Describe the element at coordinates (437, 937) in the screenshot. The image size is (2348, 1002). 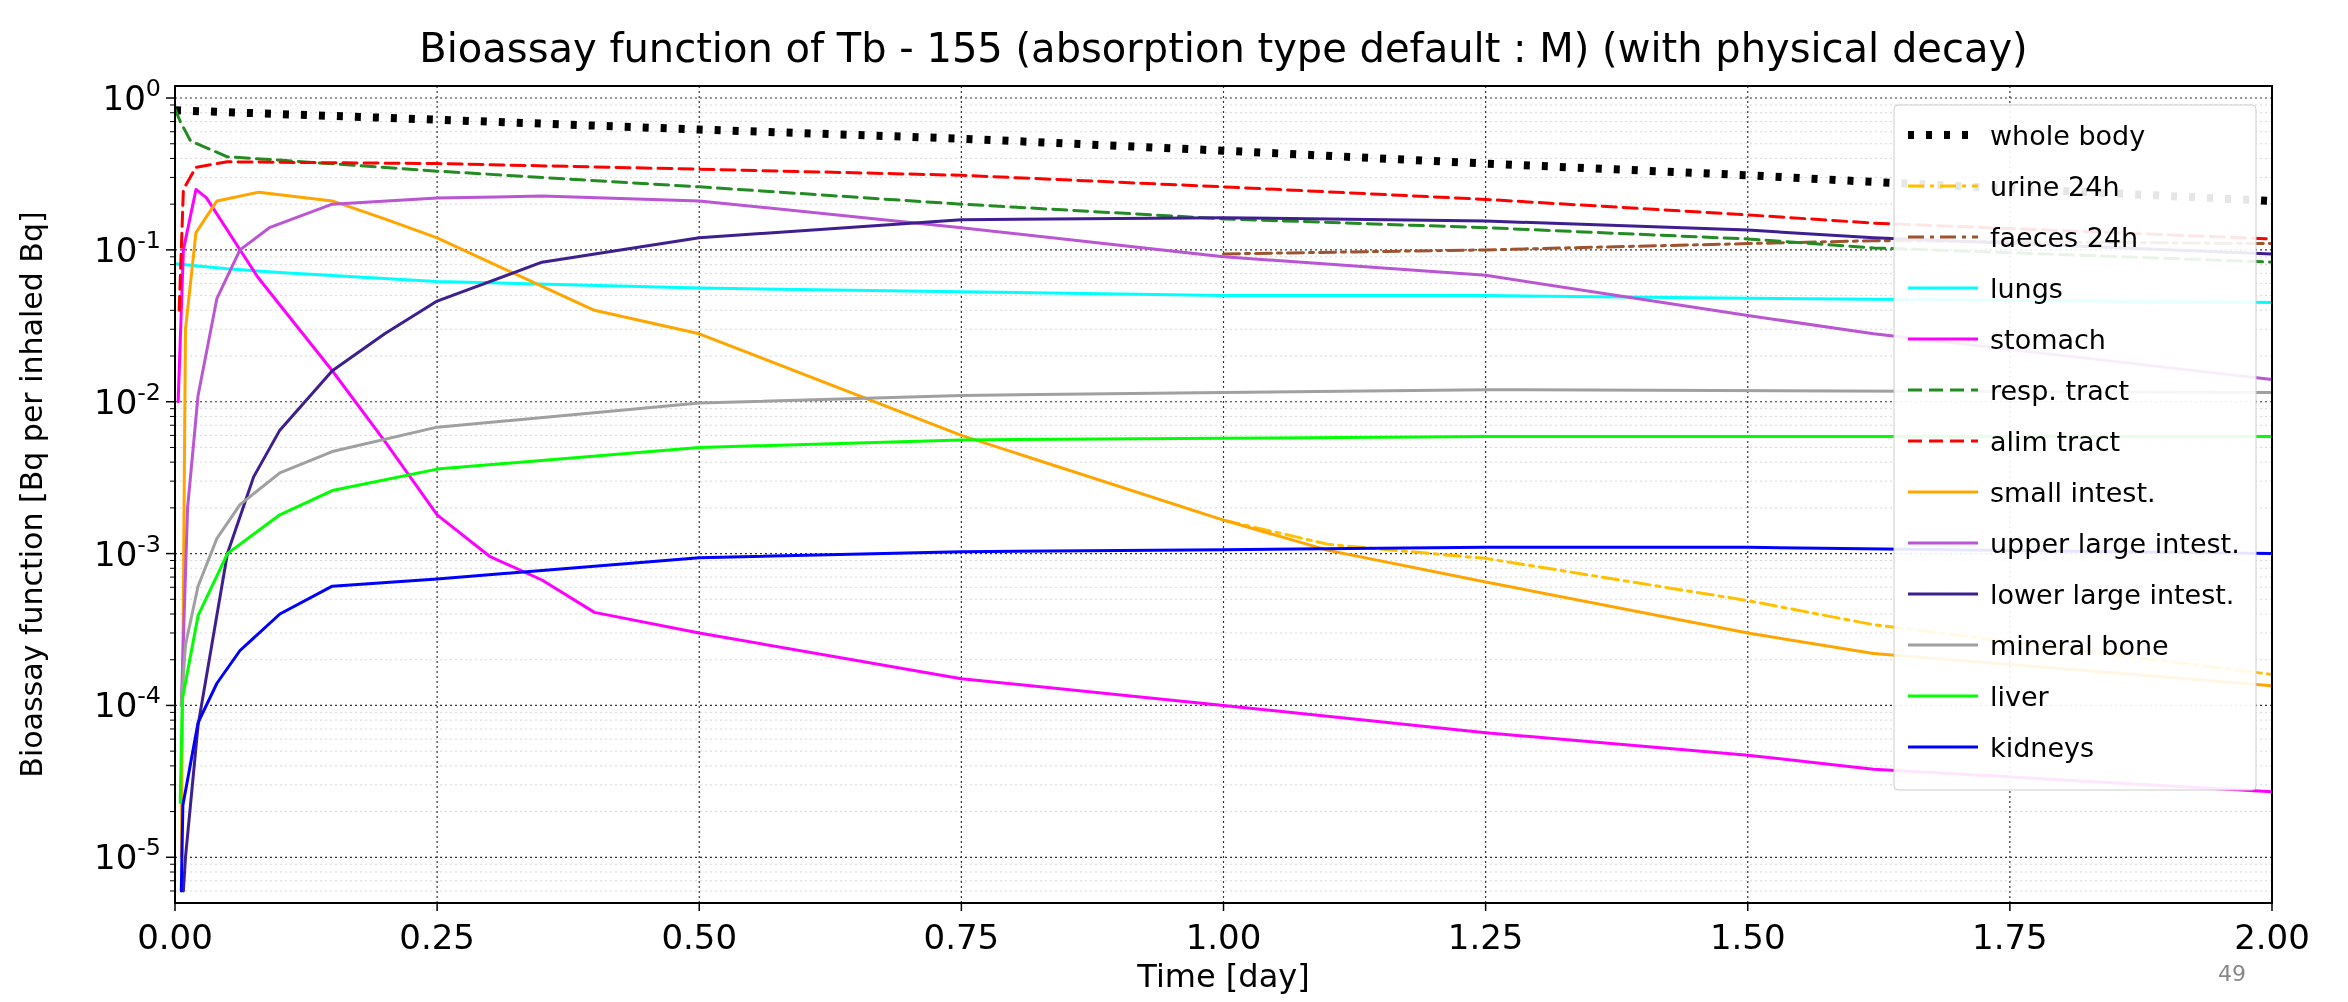
I see `x-tick-label: 0.25` at that location.